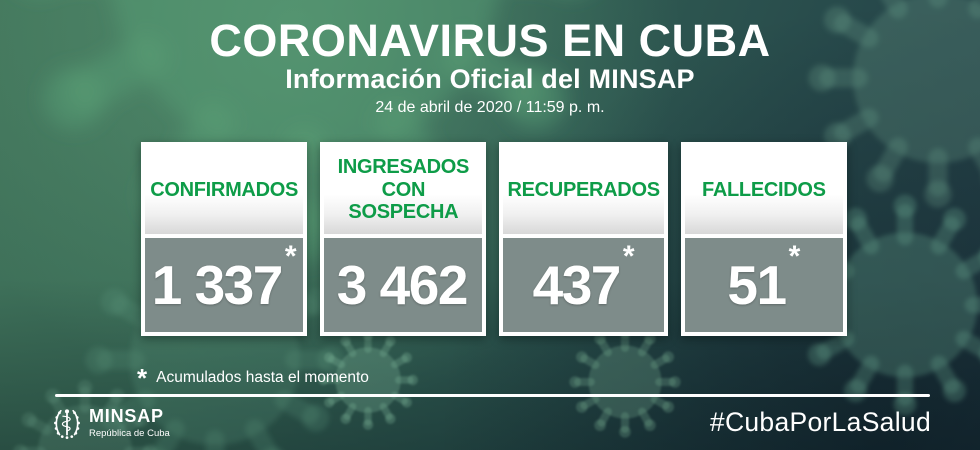  Describe the element at coordinates (492, 395) in the screenshot. I see `footer-divider` at that location.